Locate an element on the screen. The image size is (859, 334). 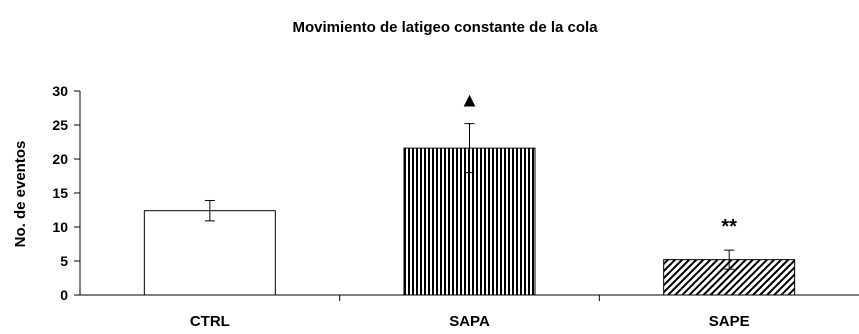
x-tick-label: CTRL is located at coordinates (210, 321).